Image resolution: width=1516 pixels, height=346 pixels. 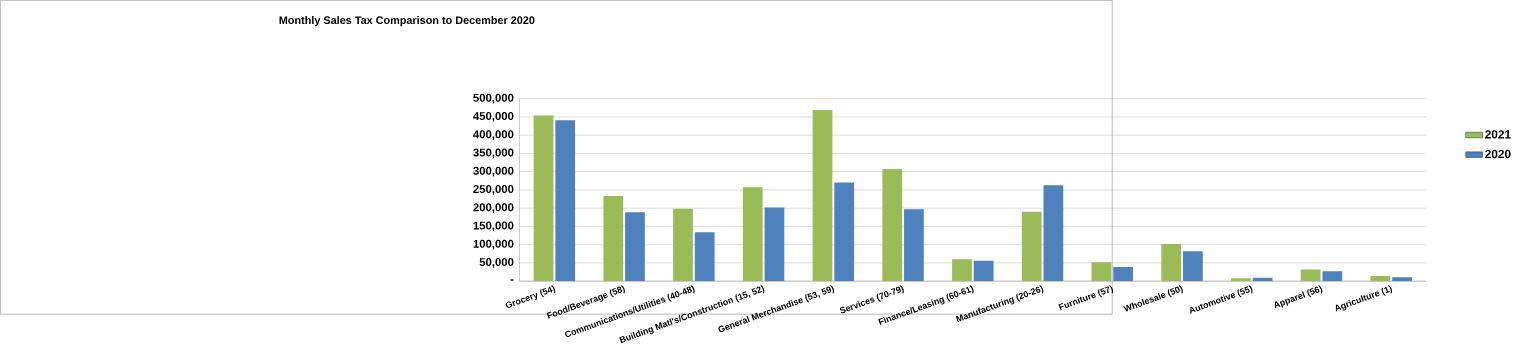 What do you see at coordinates (493, 171) in the screenshot?
I see `y-tick-label: 300,000` at bounding box center [493, 171].